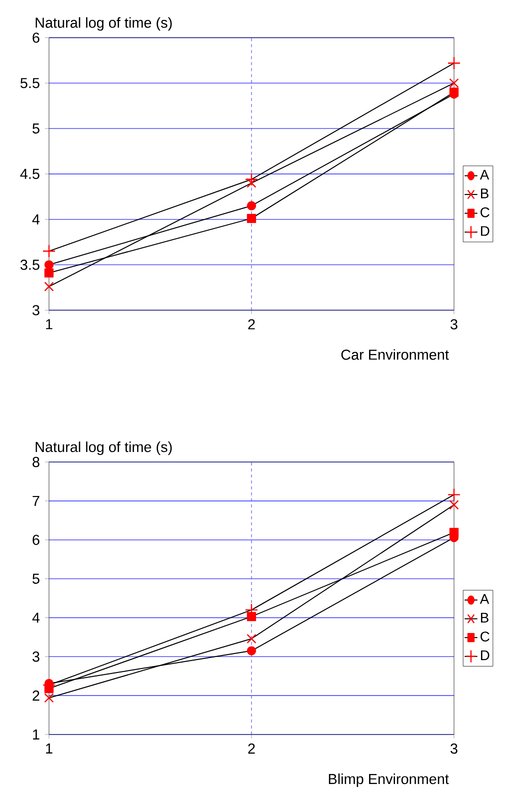  Describe the element at coordinates (36, 735) in the screenshot. I see `y-tick-label: 1` at that location.